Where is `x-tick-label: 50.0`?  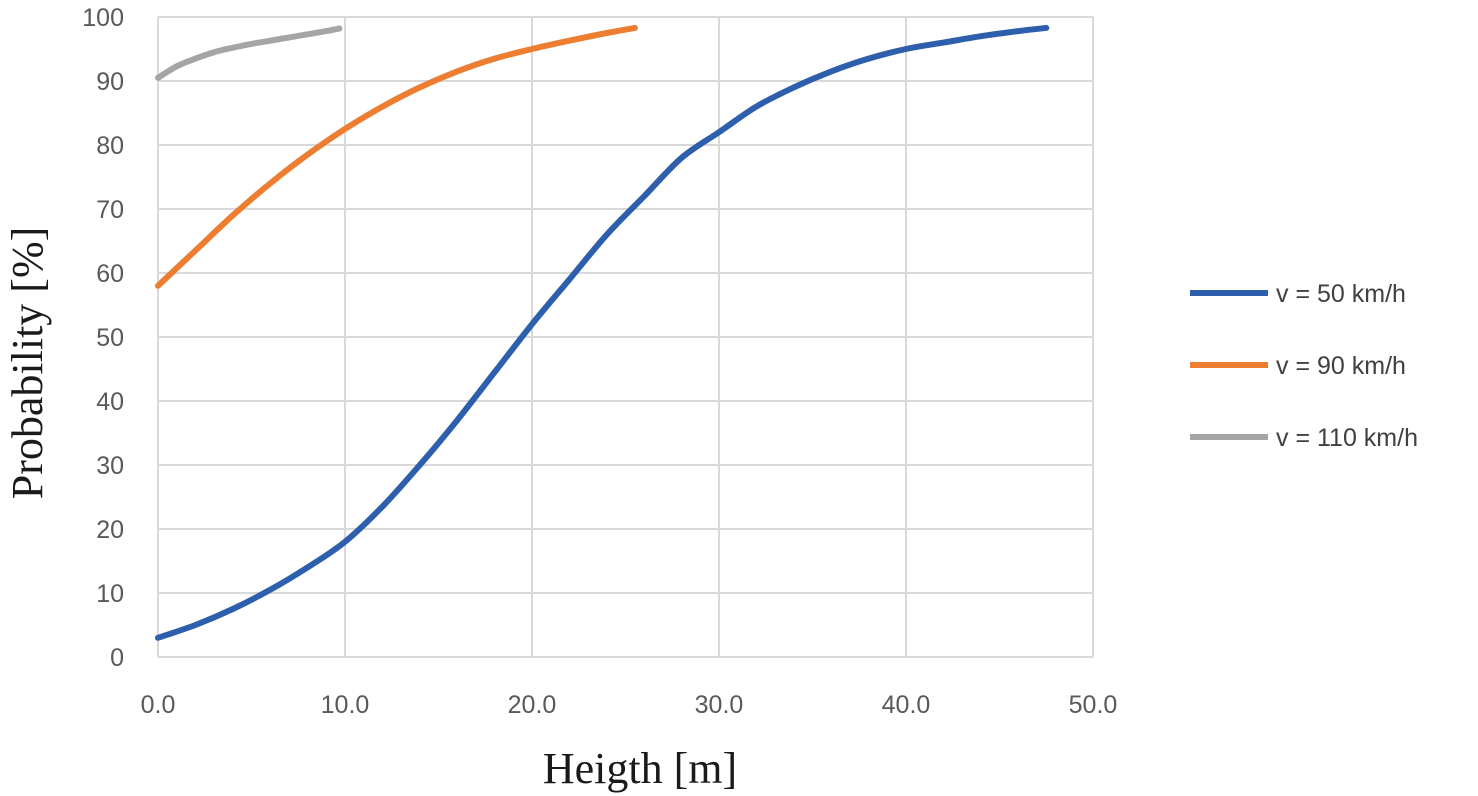
x-tick-label: 50.0 is located at coordinates (1093, 705).